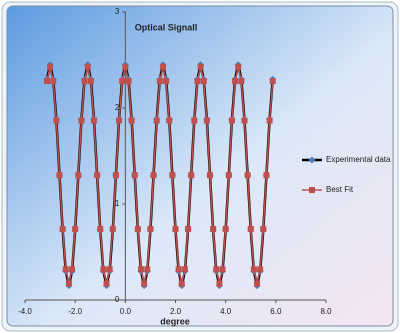 The image size is (400, 333). Describe the element at coordinates (117, 107) in the screenshot. I see `y-tick-label: 2` at that location.